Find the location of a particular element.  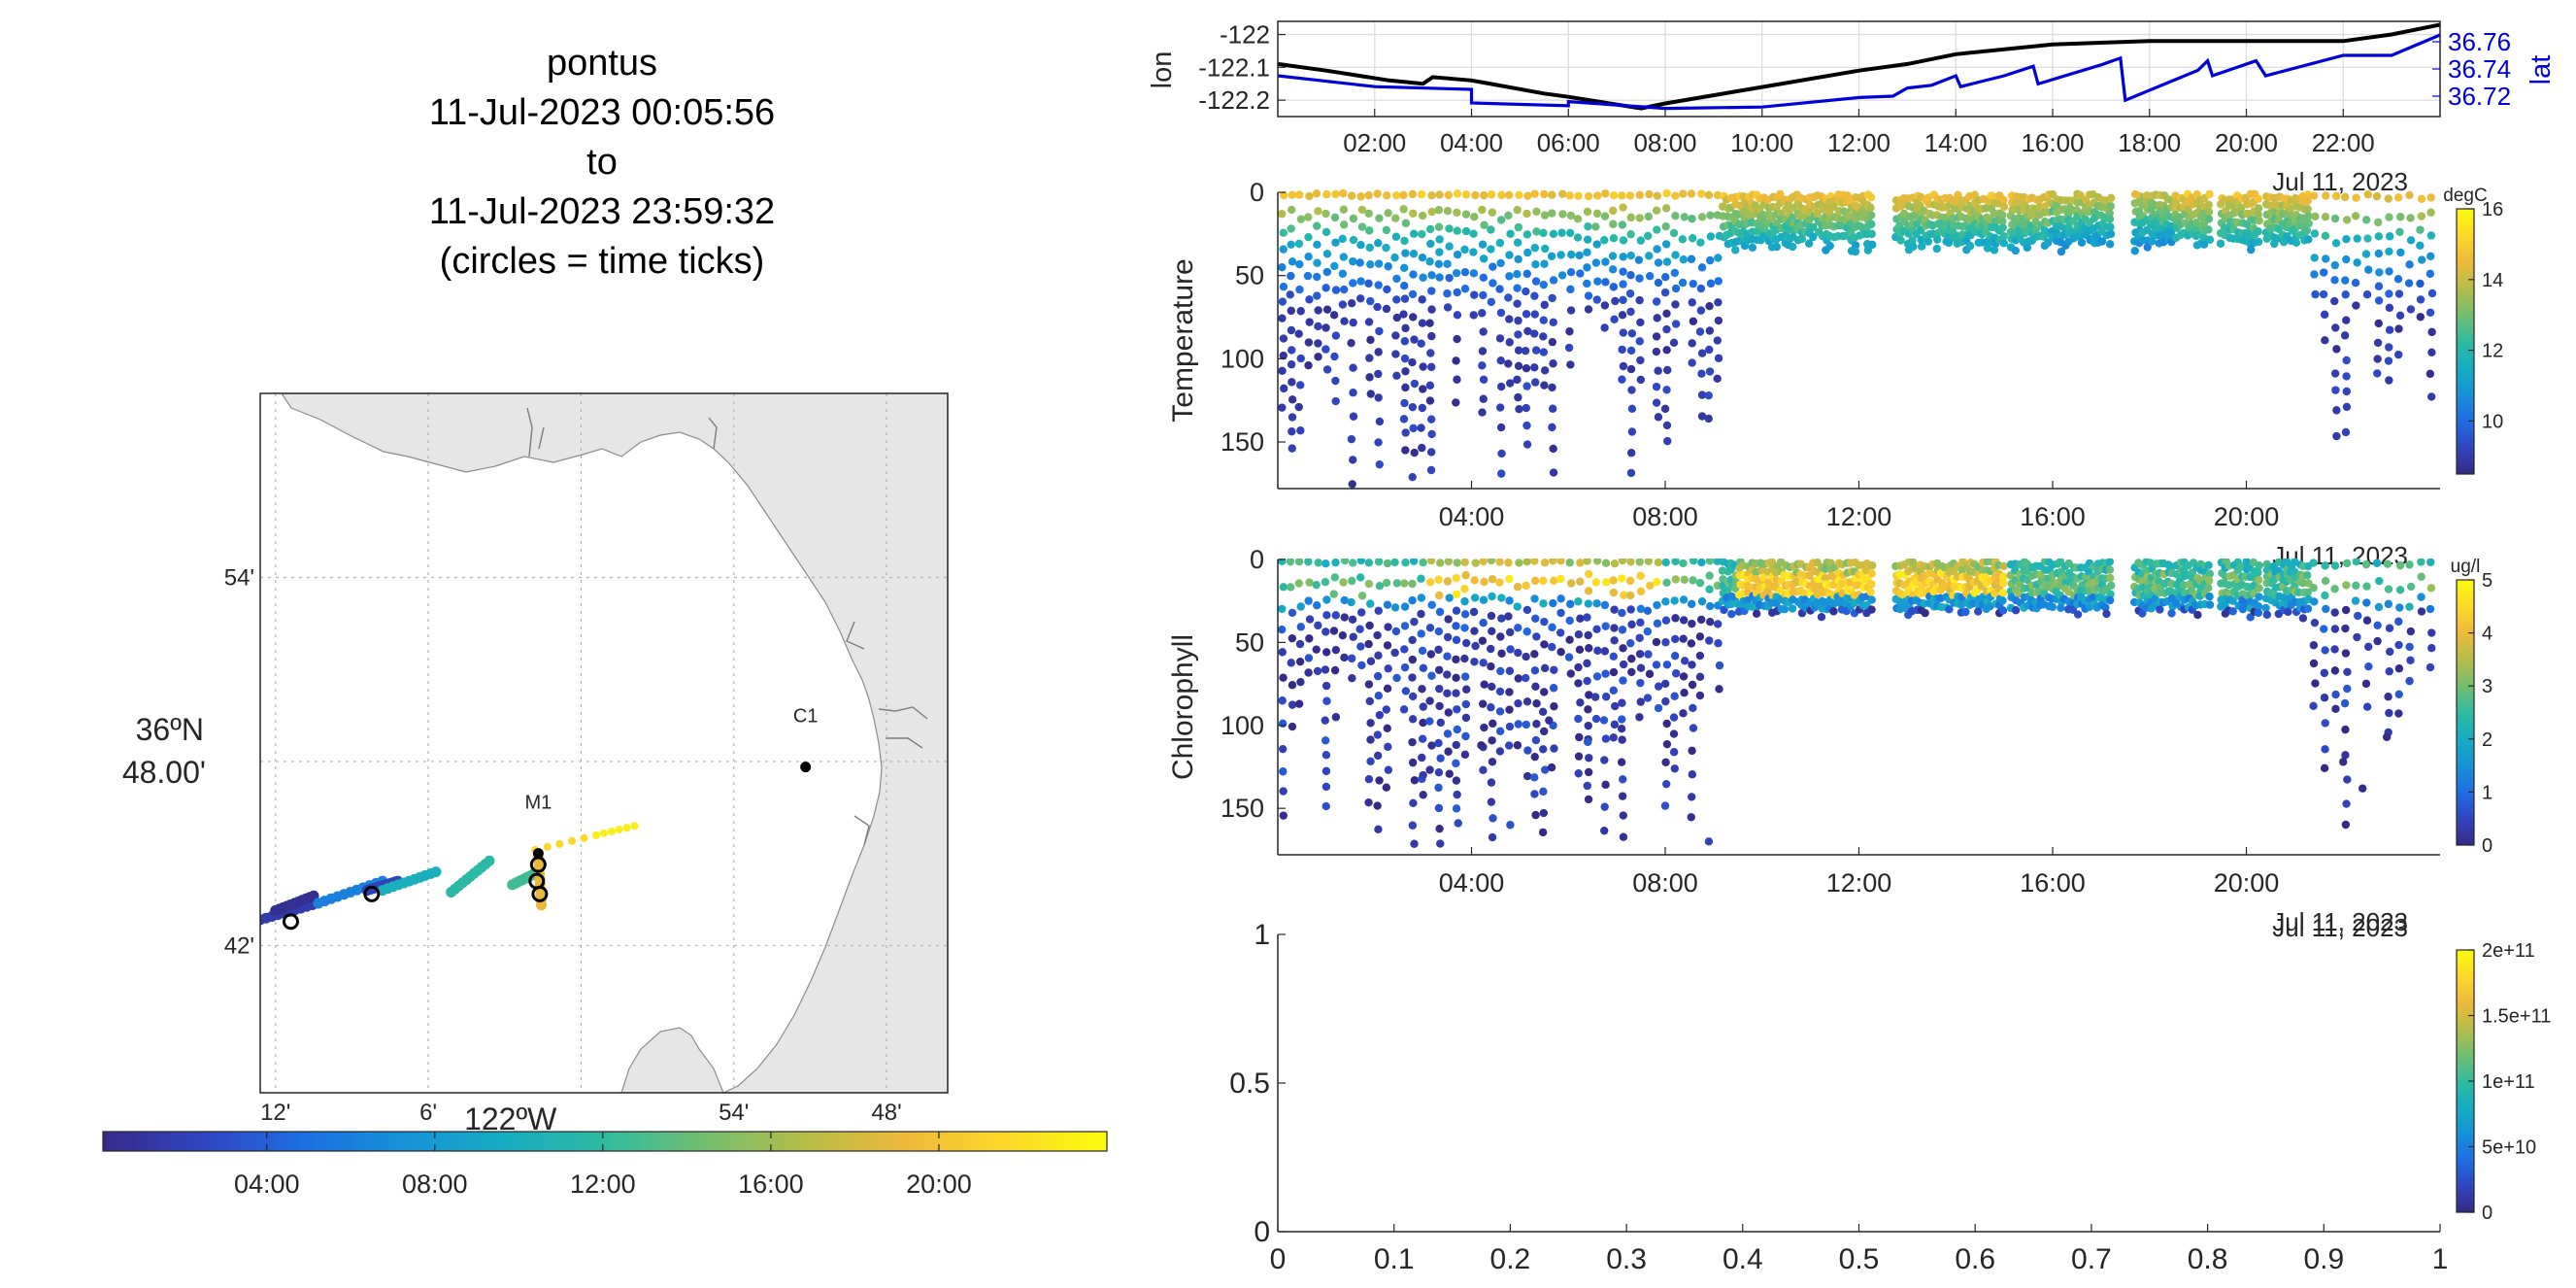

colorbar-tick-label: 16 is located at coordinates (2492, 209).